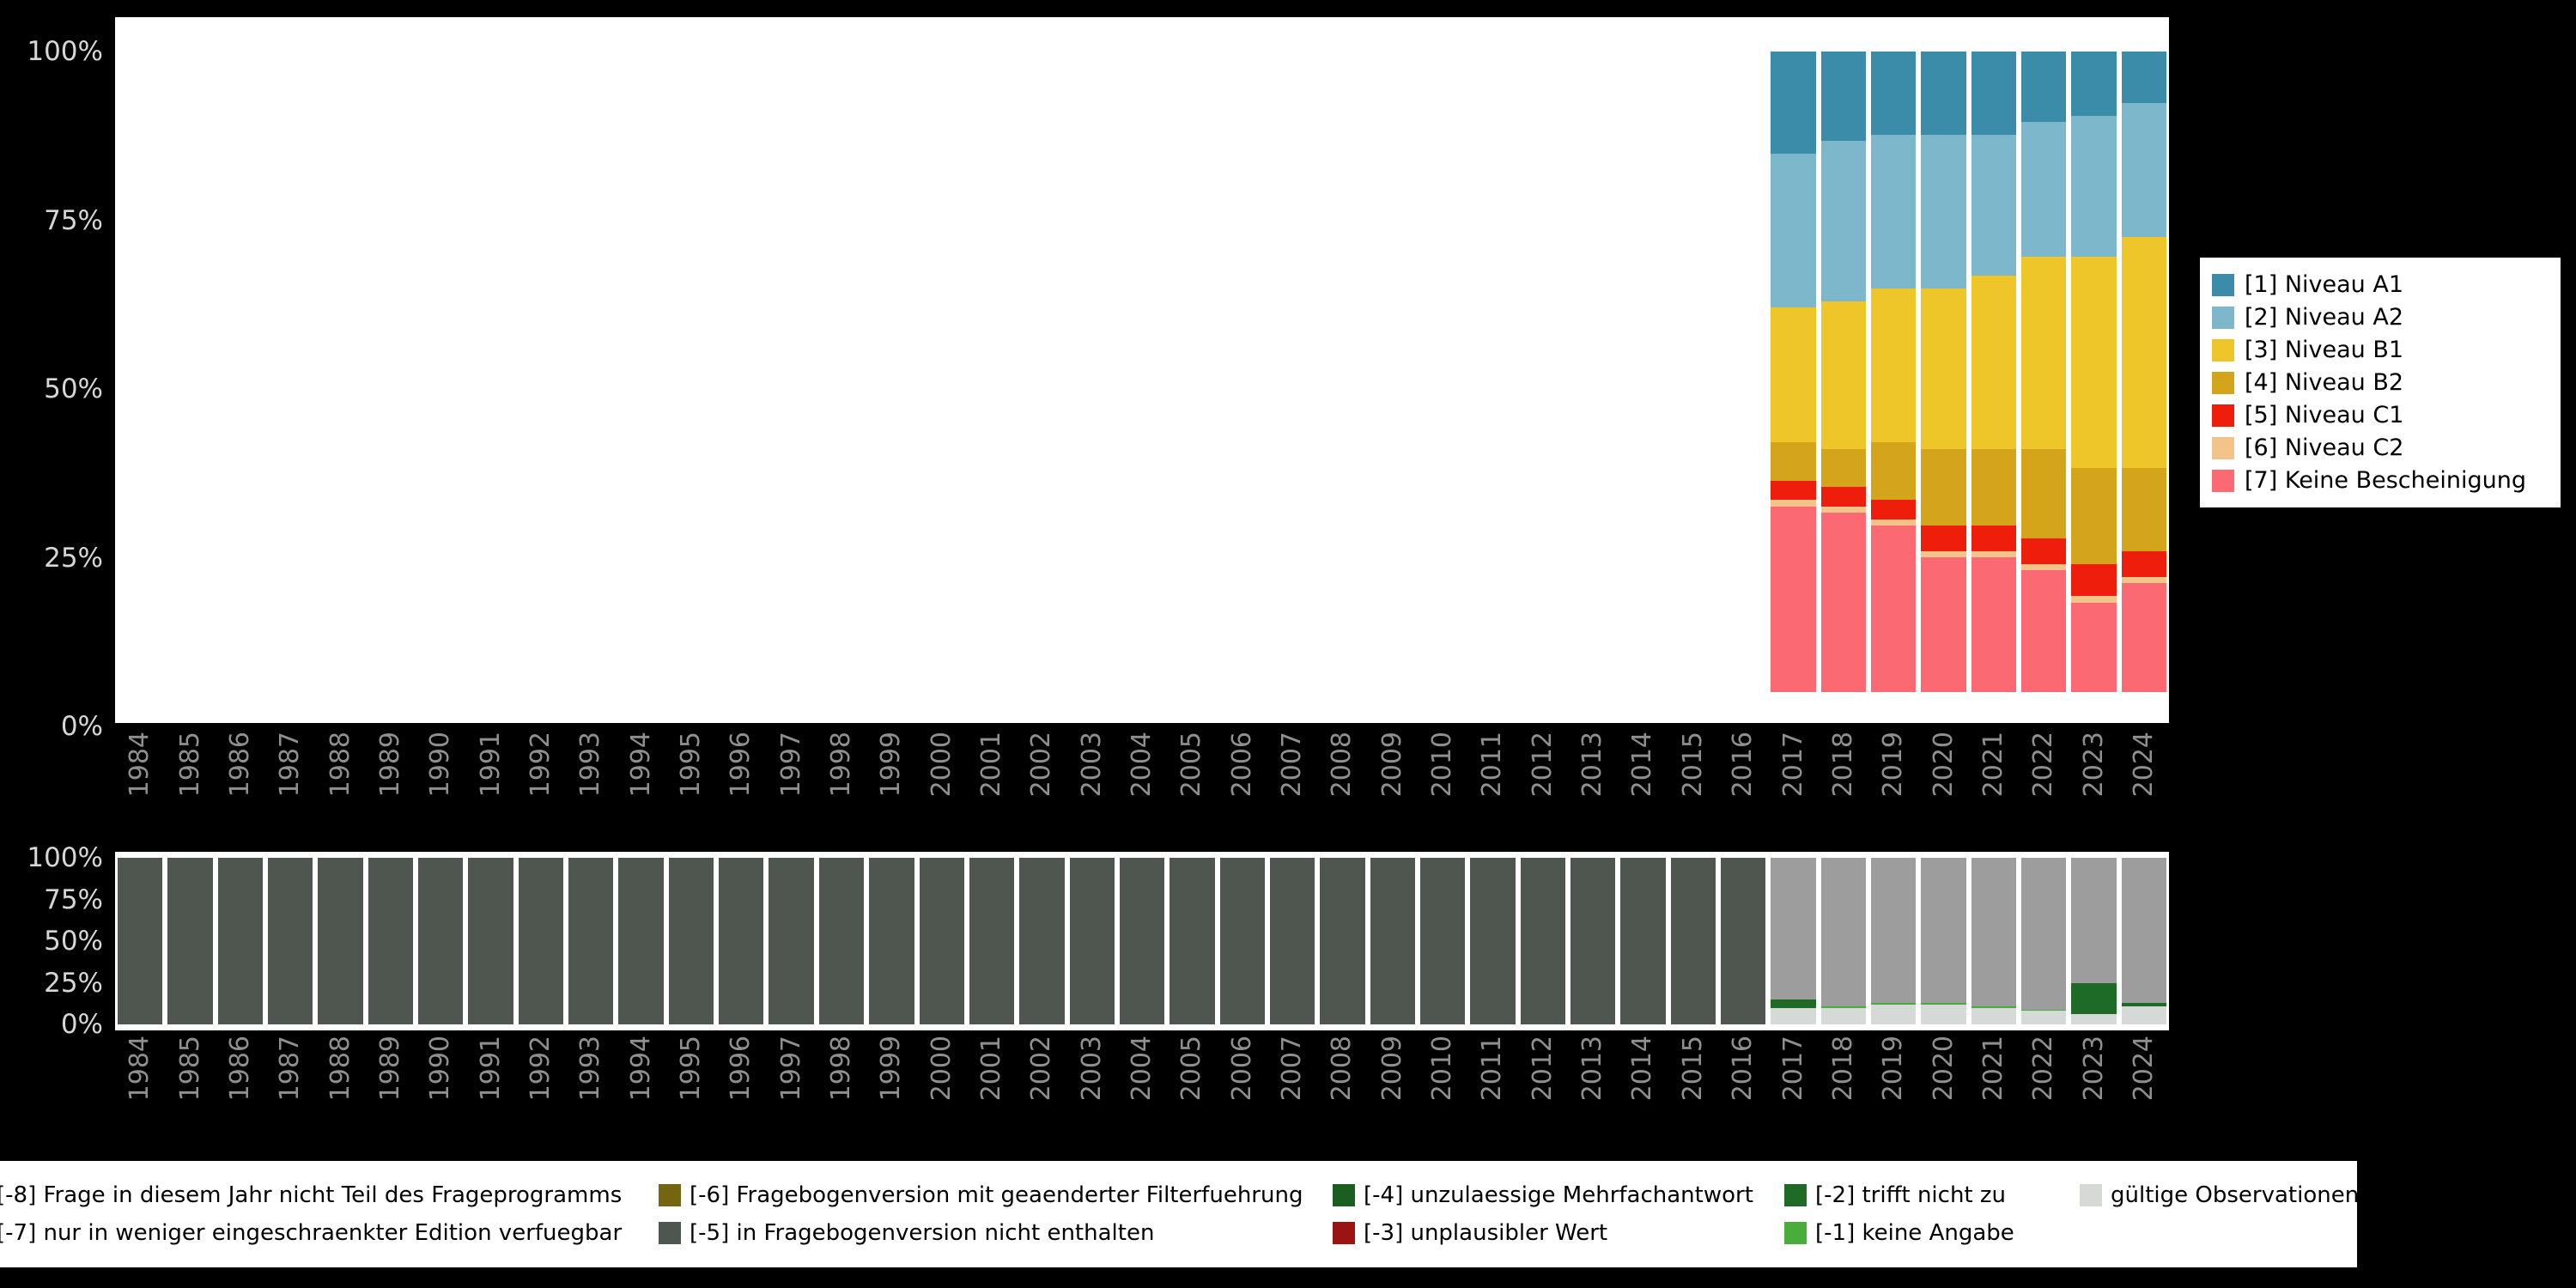  What do you see at coordinates (1393, 941) in the screenshot?
I see `missings-bar-2009` at bounding box center [1393, 941].